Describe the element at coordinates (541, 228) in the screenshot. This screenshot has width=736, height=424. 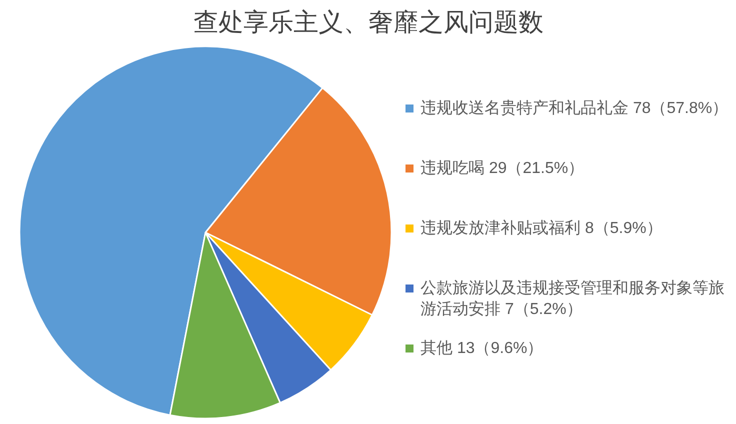
I see `legend-label: 违规发放津补贴或福利 8（5.9%）` at that location.